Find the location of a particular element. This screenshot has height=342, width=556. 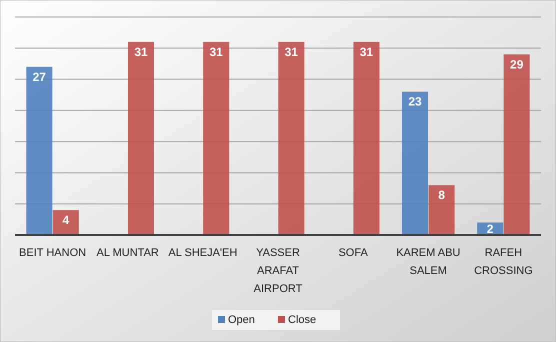

legend-label: Open is located at coordinates (241, 320).